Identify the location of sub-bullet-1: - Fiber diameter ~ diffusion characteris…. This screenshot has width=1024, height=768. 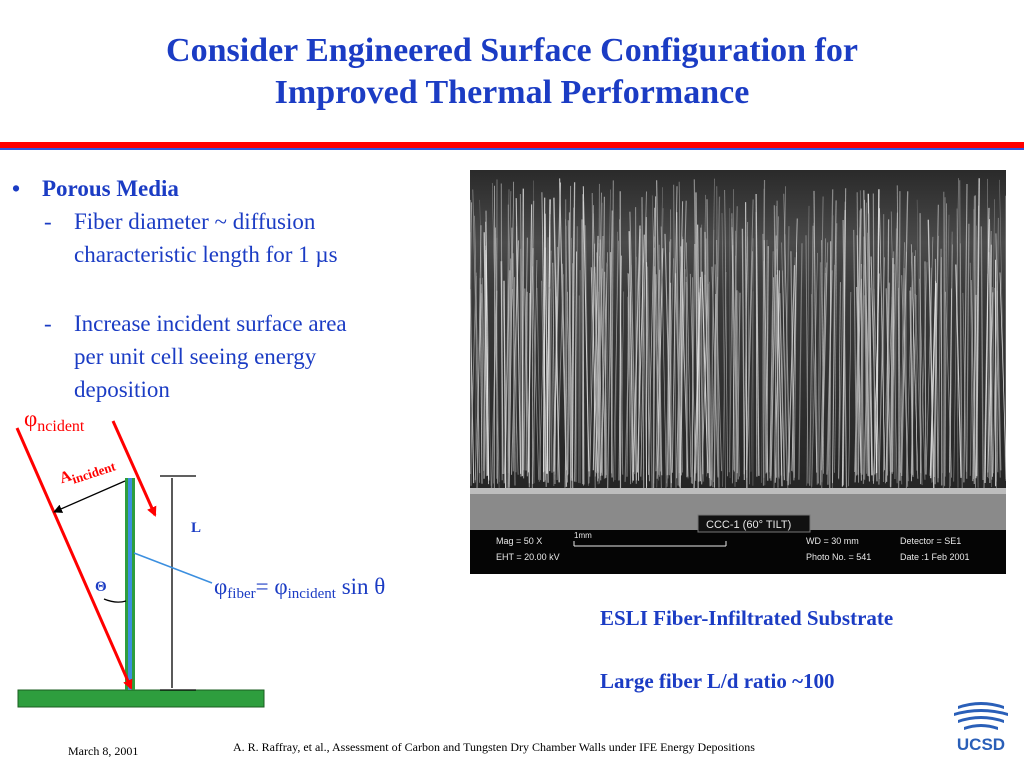
(232, 238).